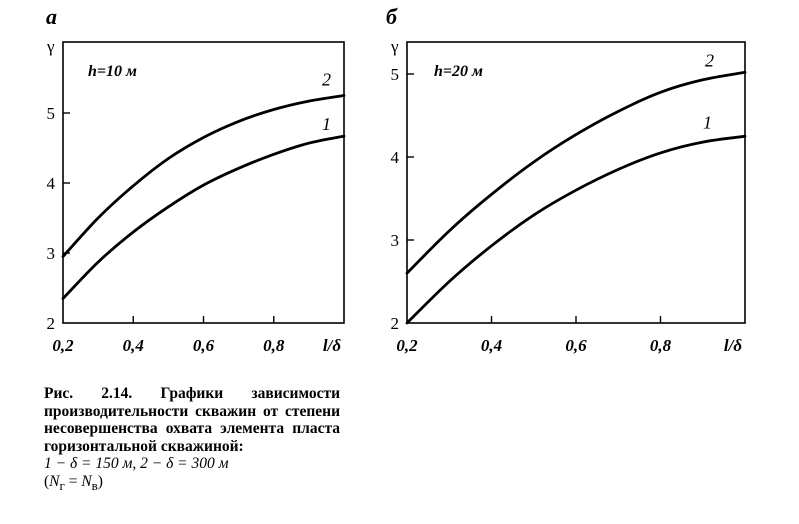 This screenshot has width=799, height=524. I want to click on panel-2-y-tick-label: 3, so click(395, 240).